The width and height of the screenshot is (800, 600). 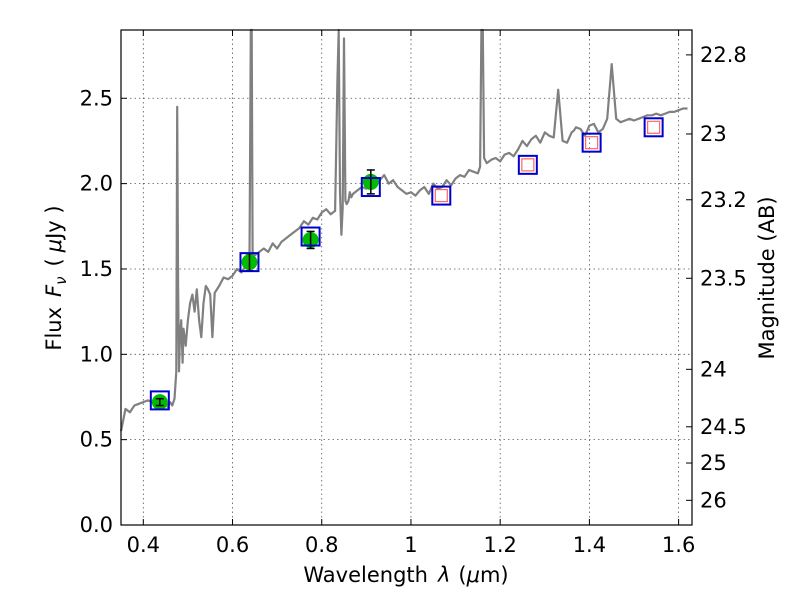 I want to click on x-tick-label: 0.4, so click(x=143, y=545).